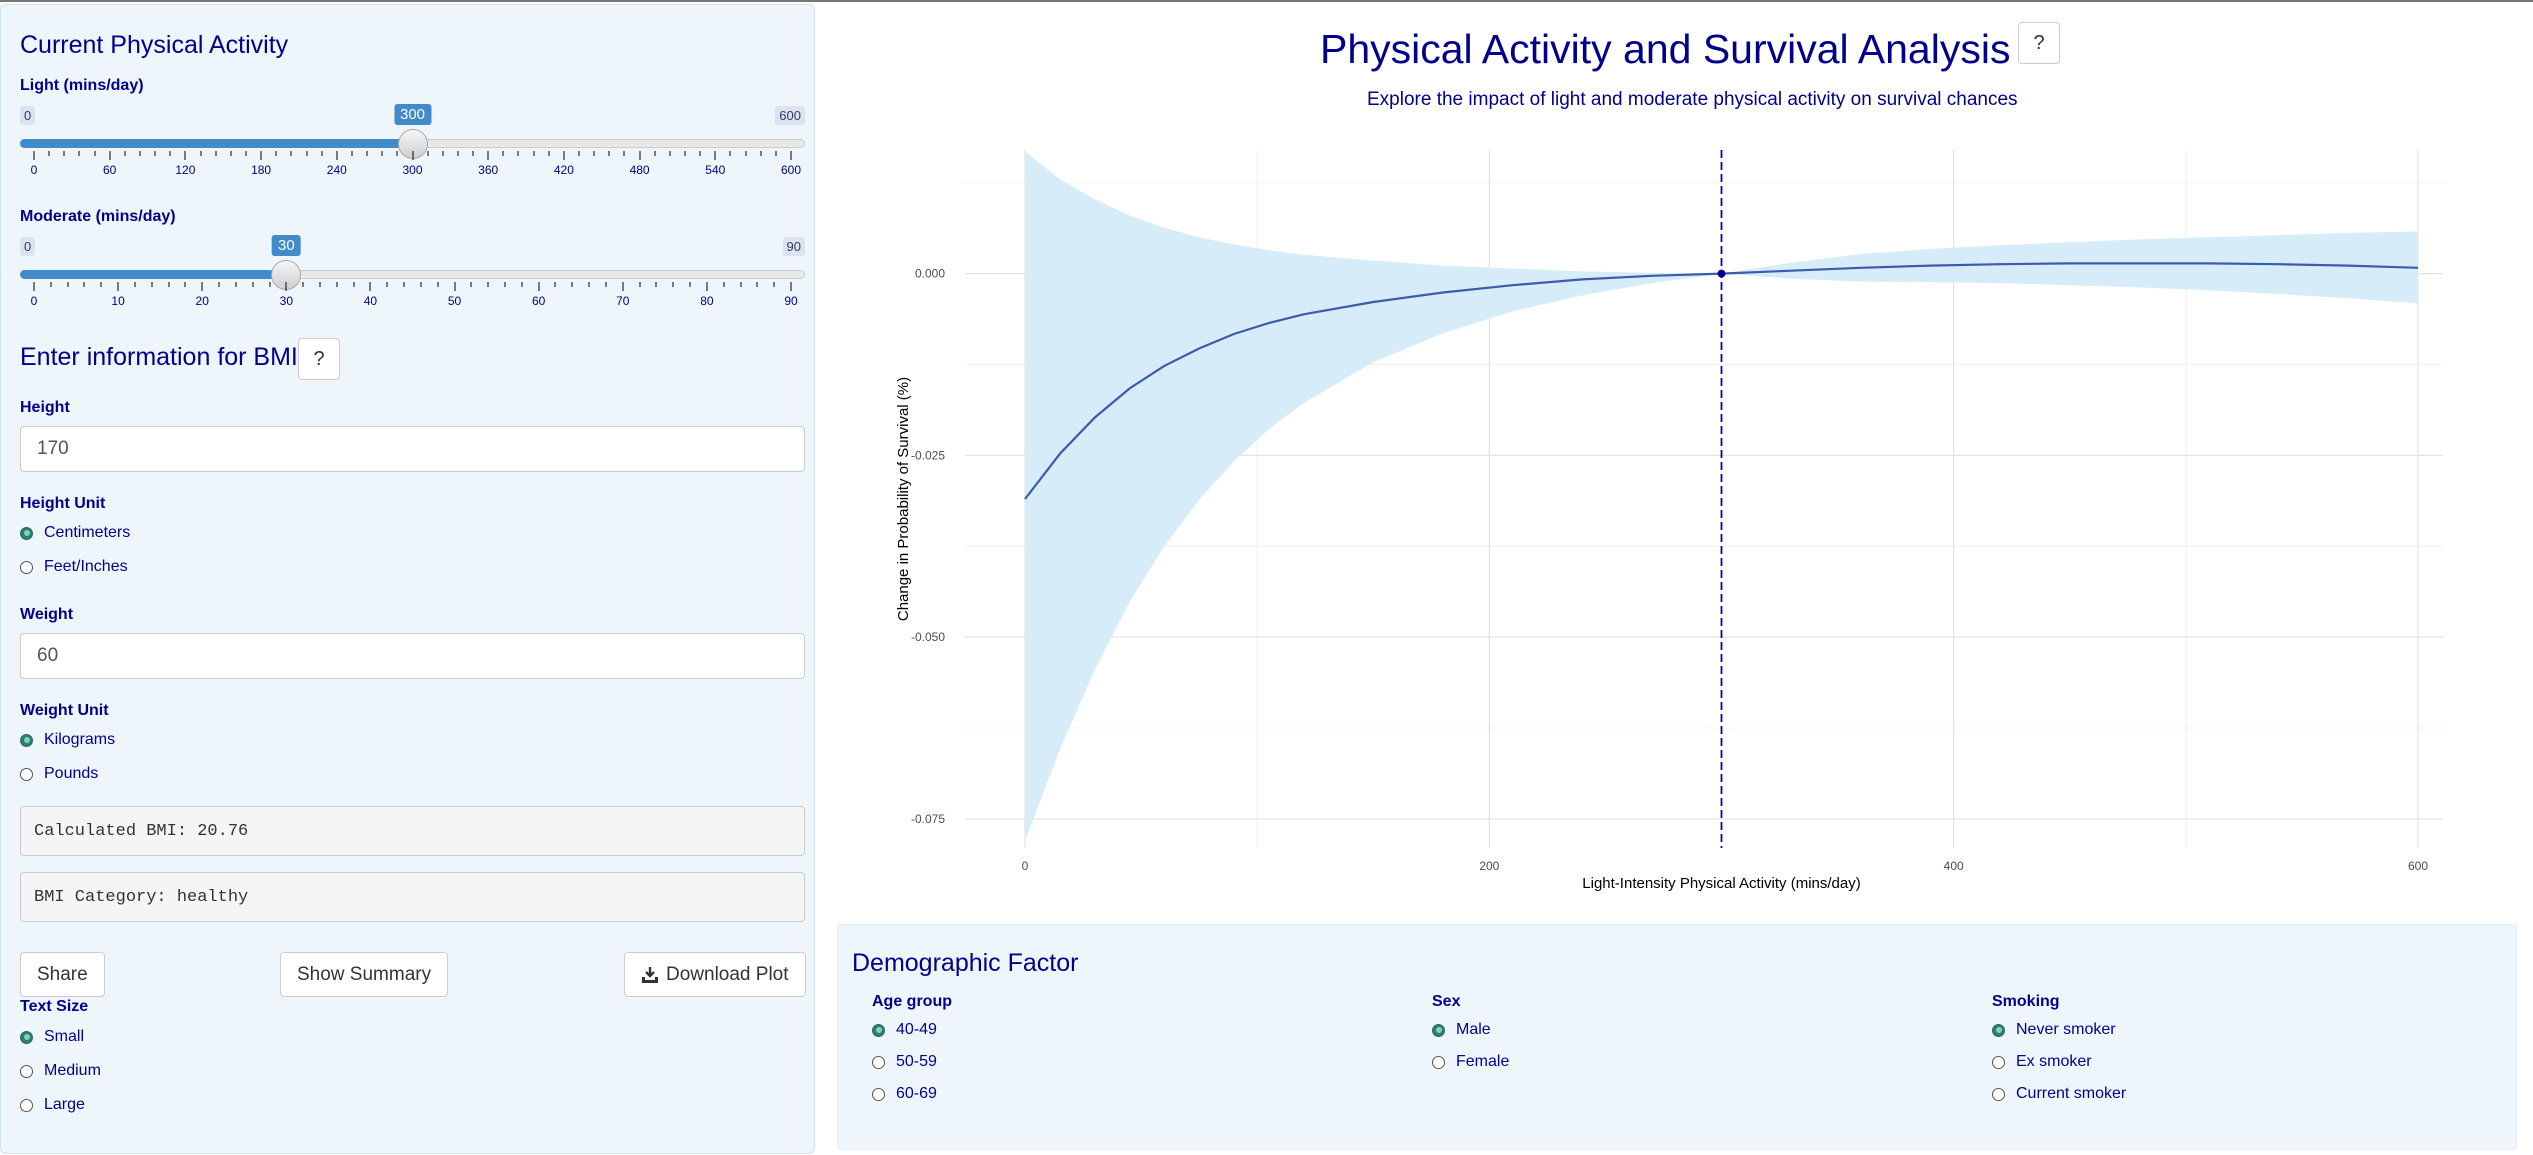  Describe the element at coordinates (1025, 866) in the screenshot. I see `x-tick-label: 0` at that location.